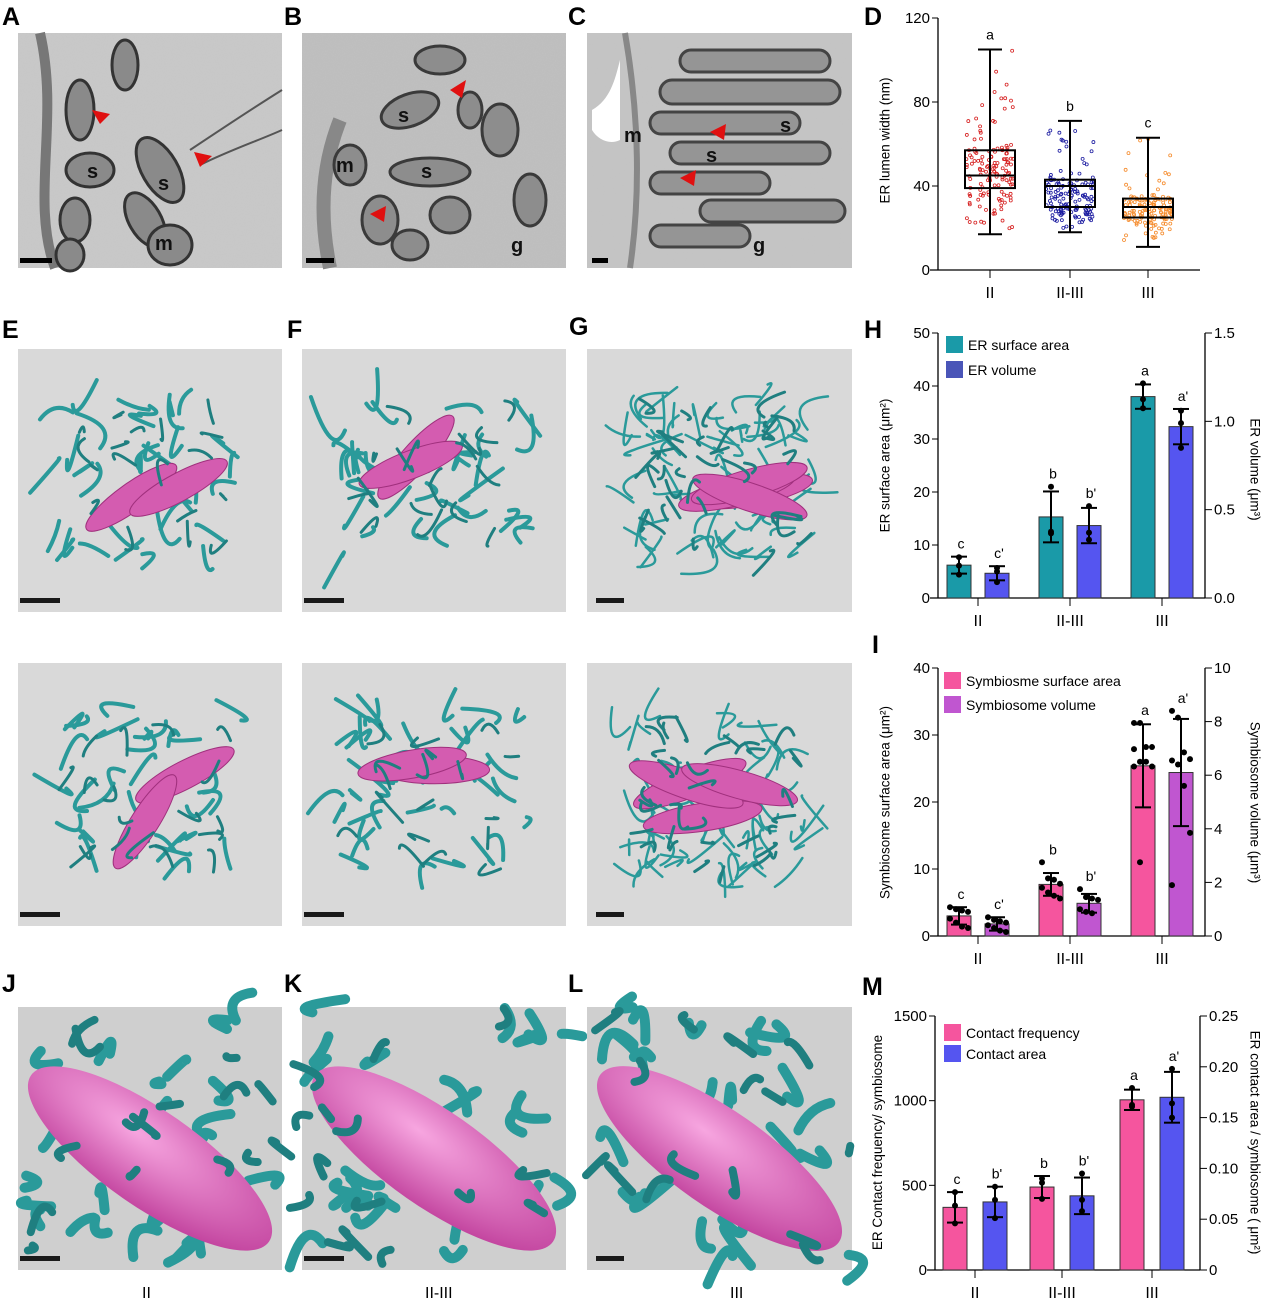 The width and height of the screenshot is (1268, 1307). I want to click on stage-label-j: II, so click(146, 1293).